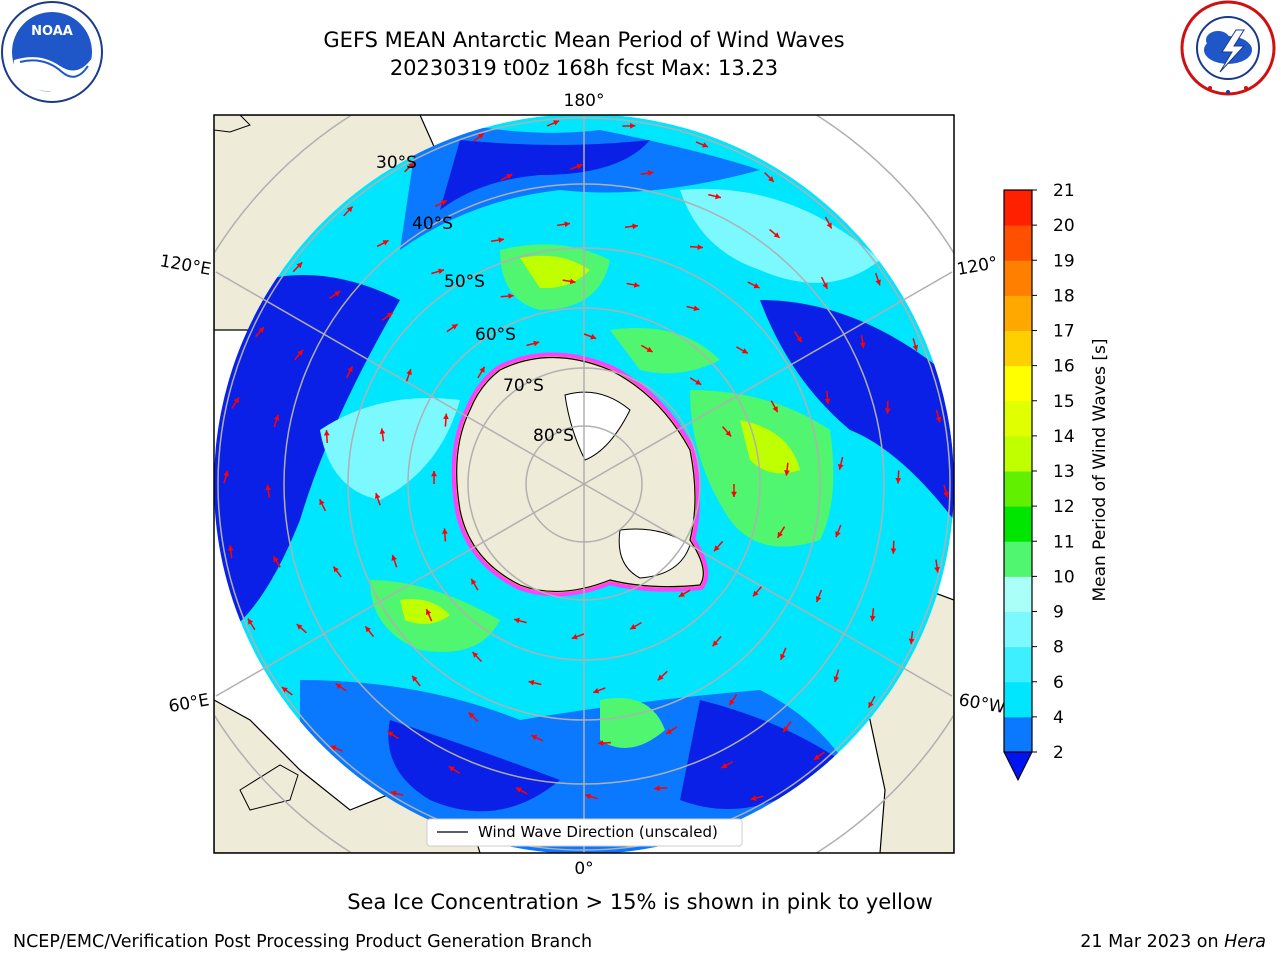  I want to click on map-legend: Wind Wave Direction (unscaled), so click(584, 832).